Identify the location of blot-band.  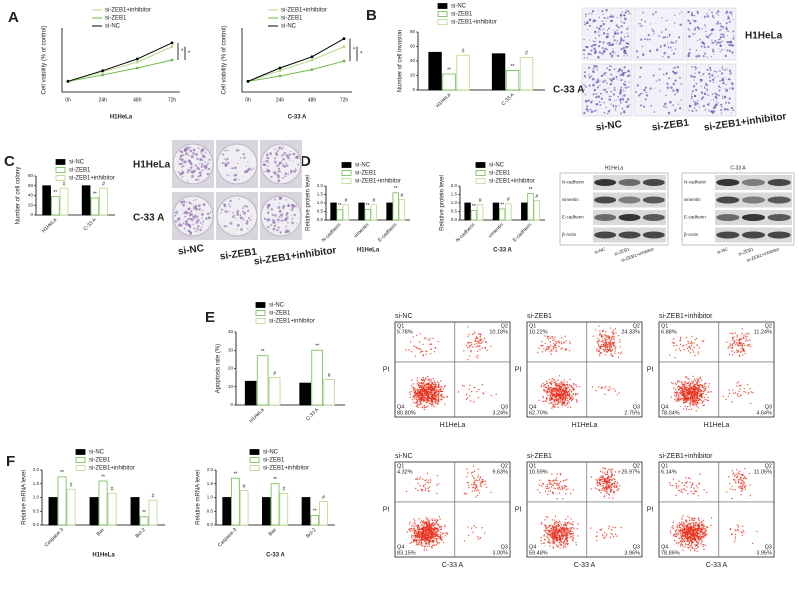
(728, 182).